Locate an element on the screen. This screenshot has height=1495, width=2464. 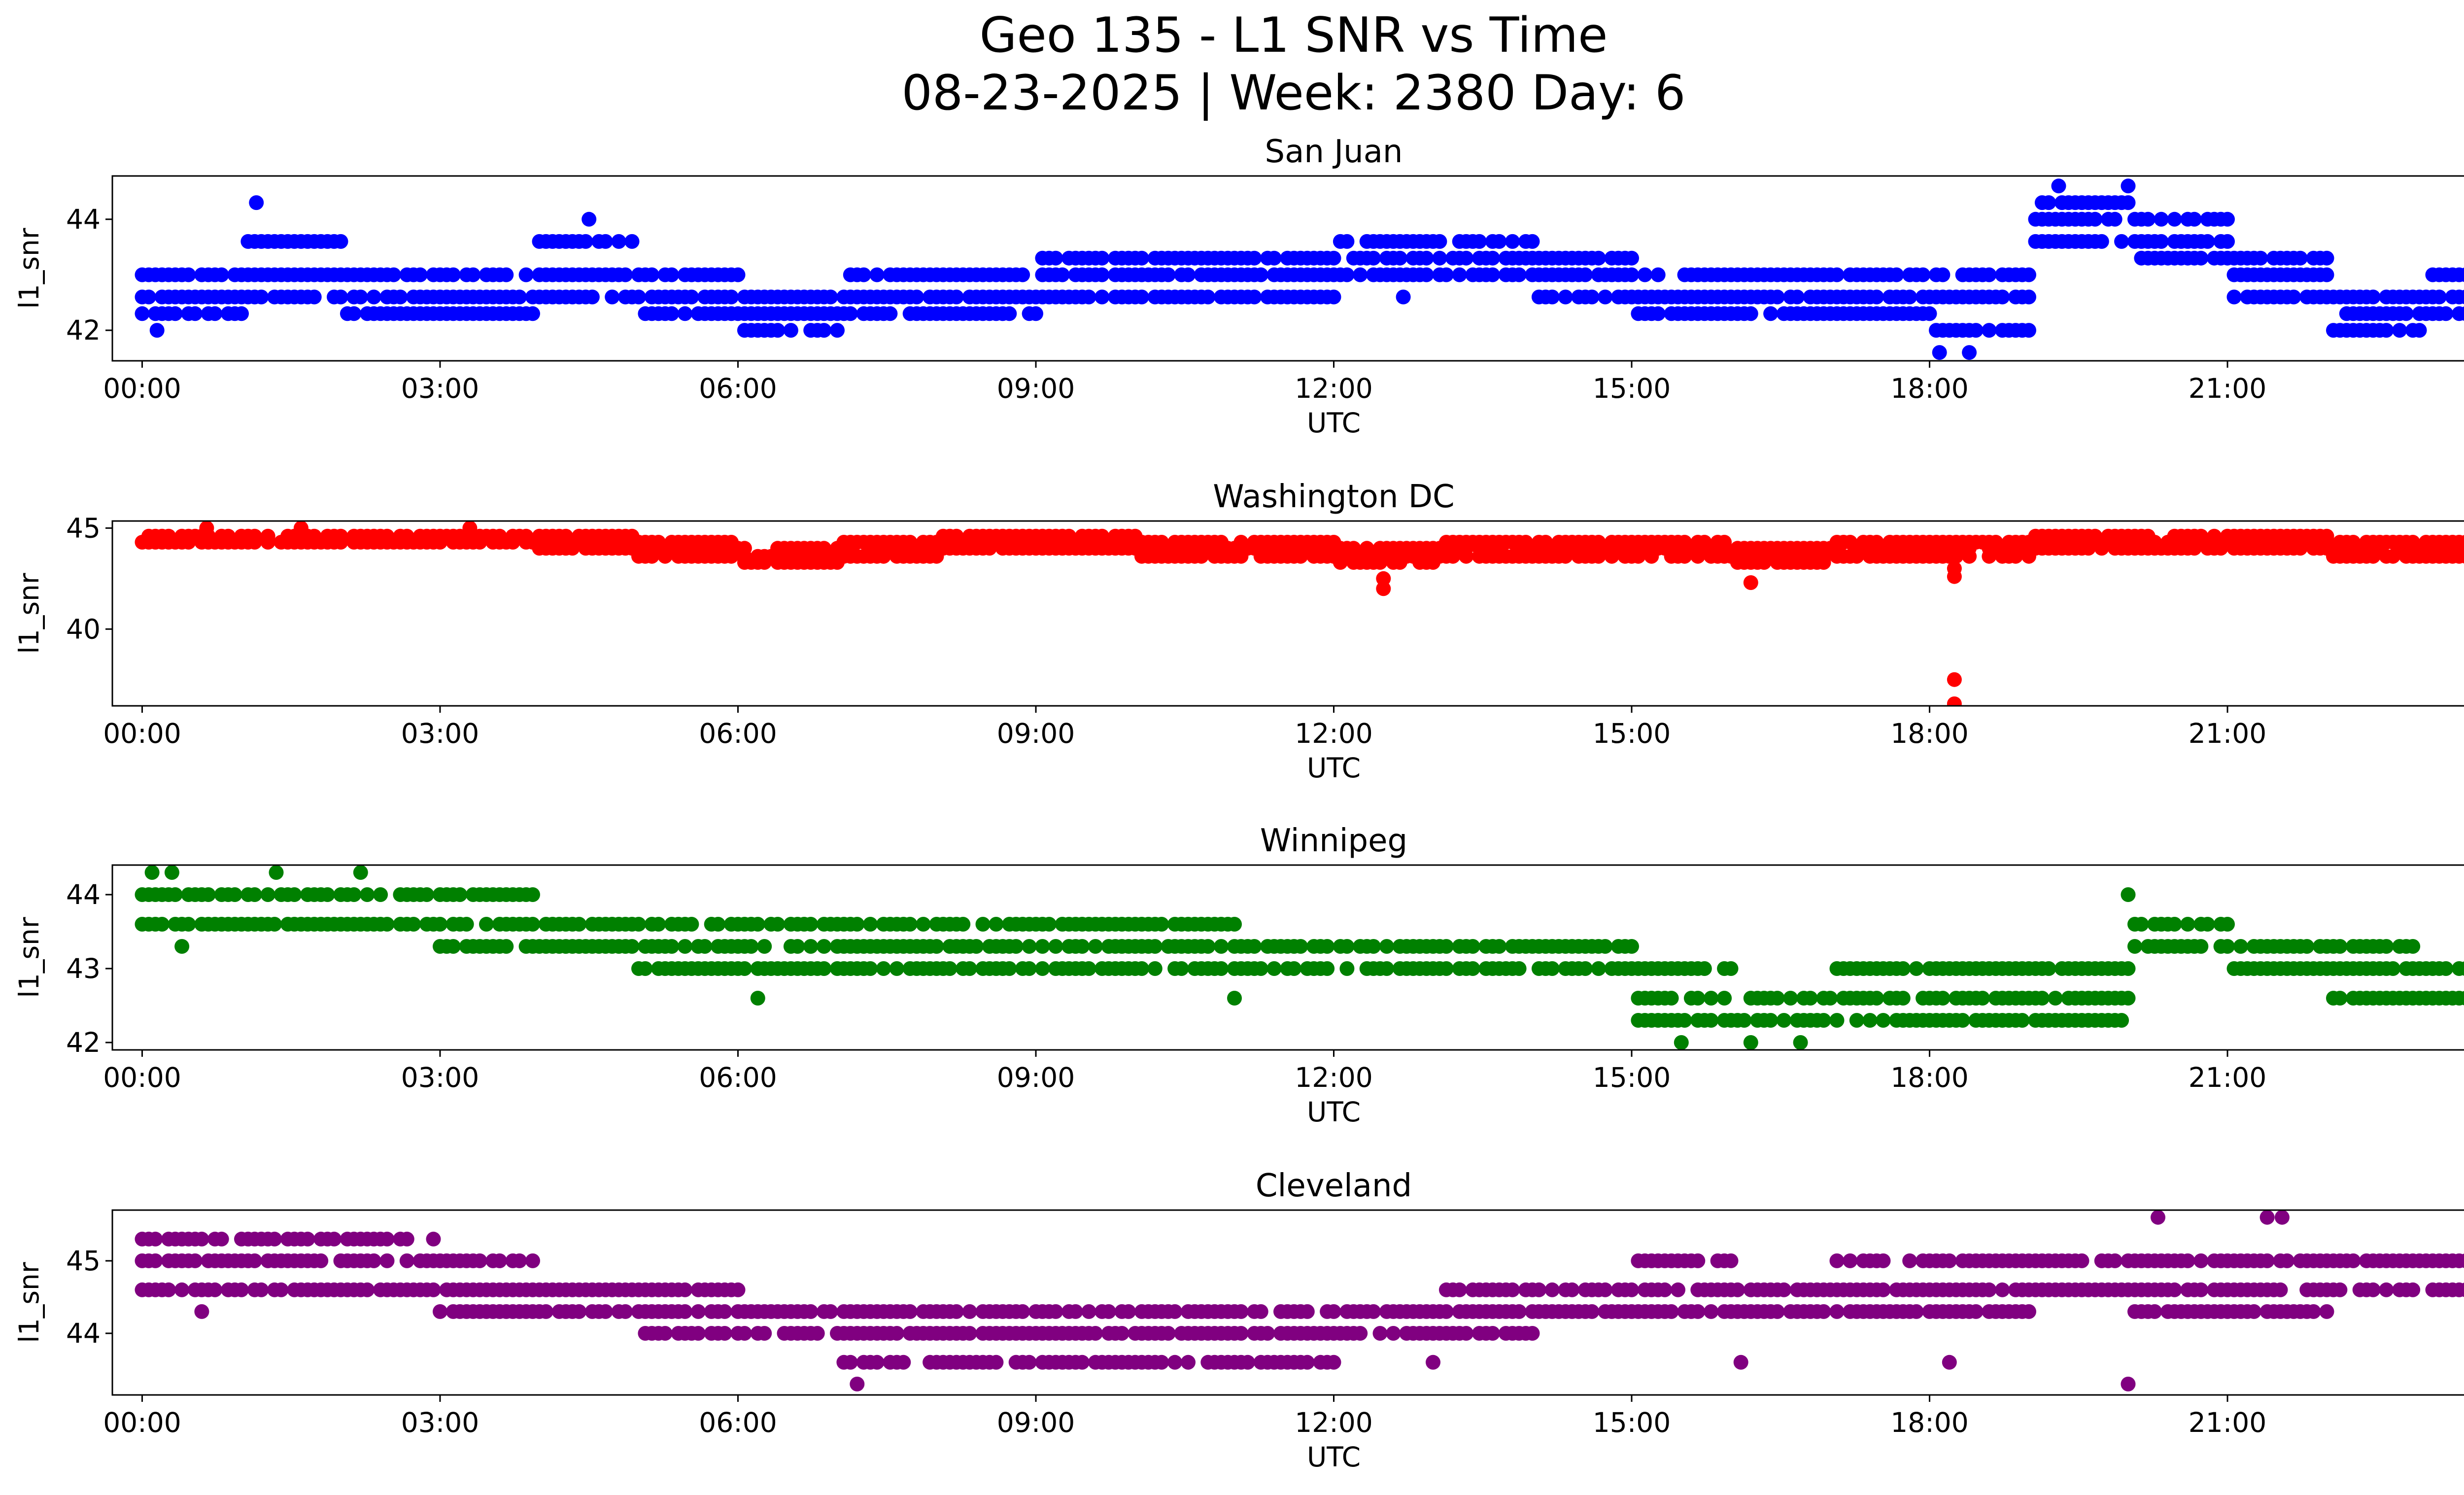
subplot-title: Washington DC is located at coordinates (1333, 497).